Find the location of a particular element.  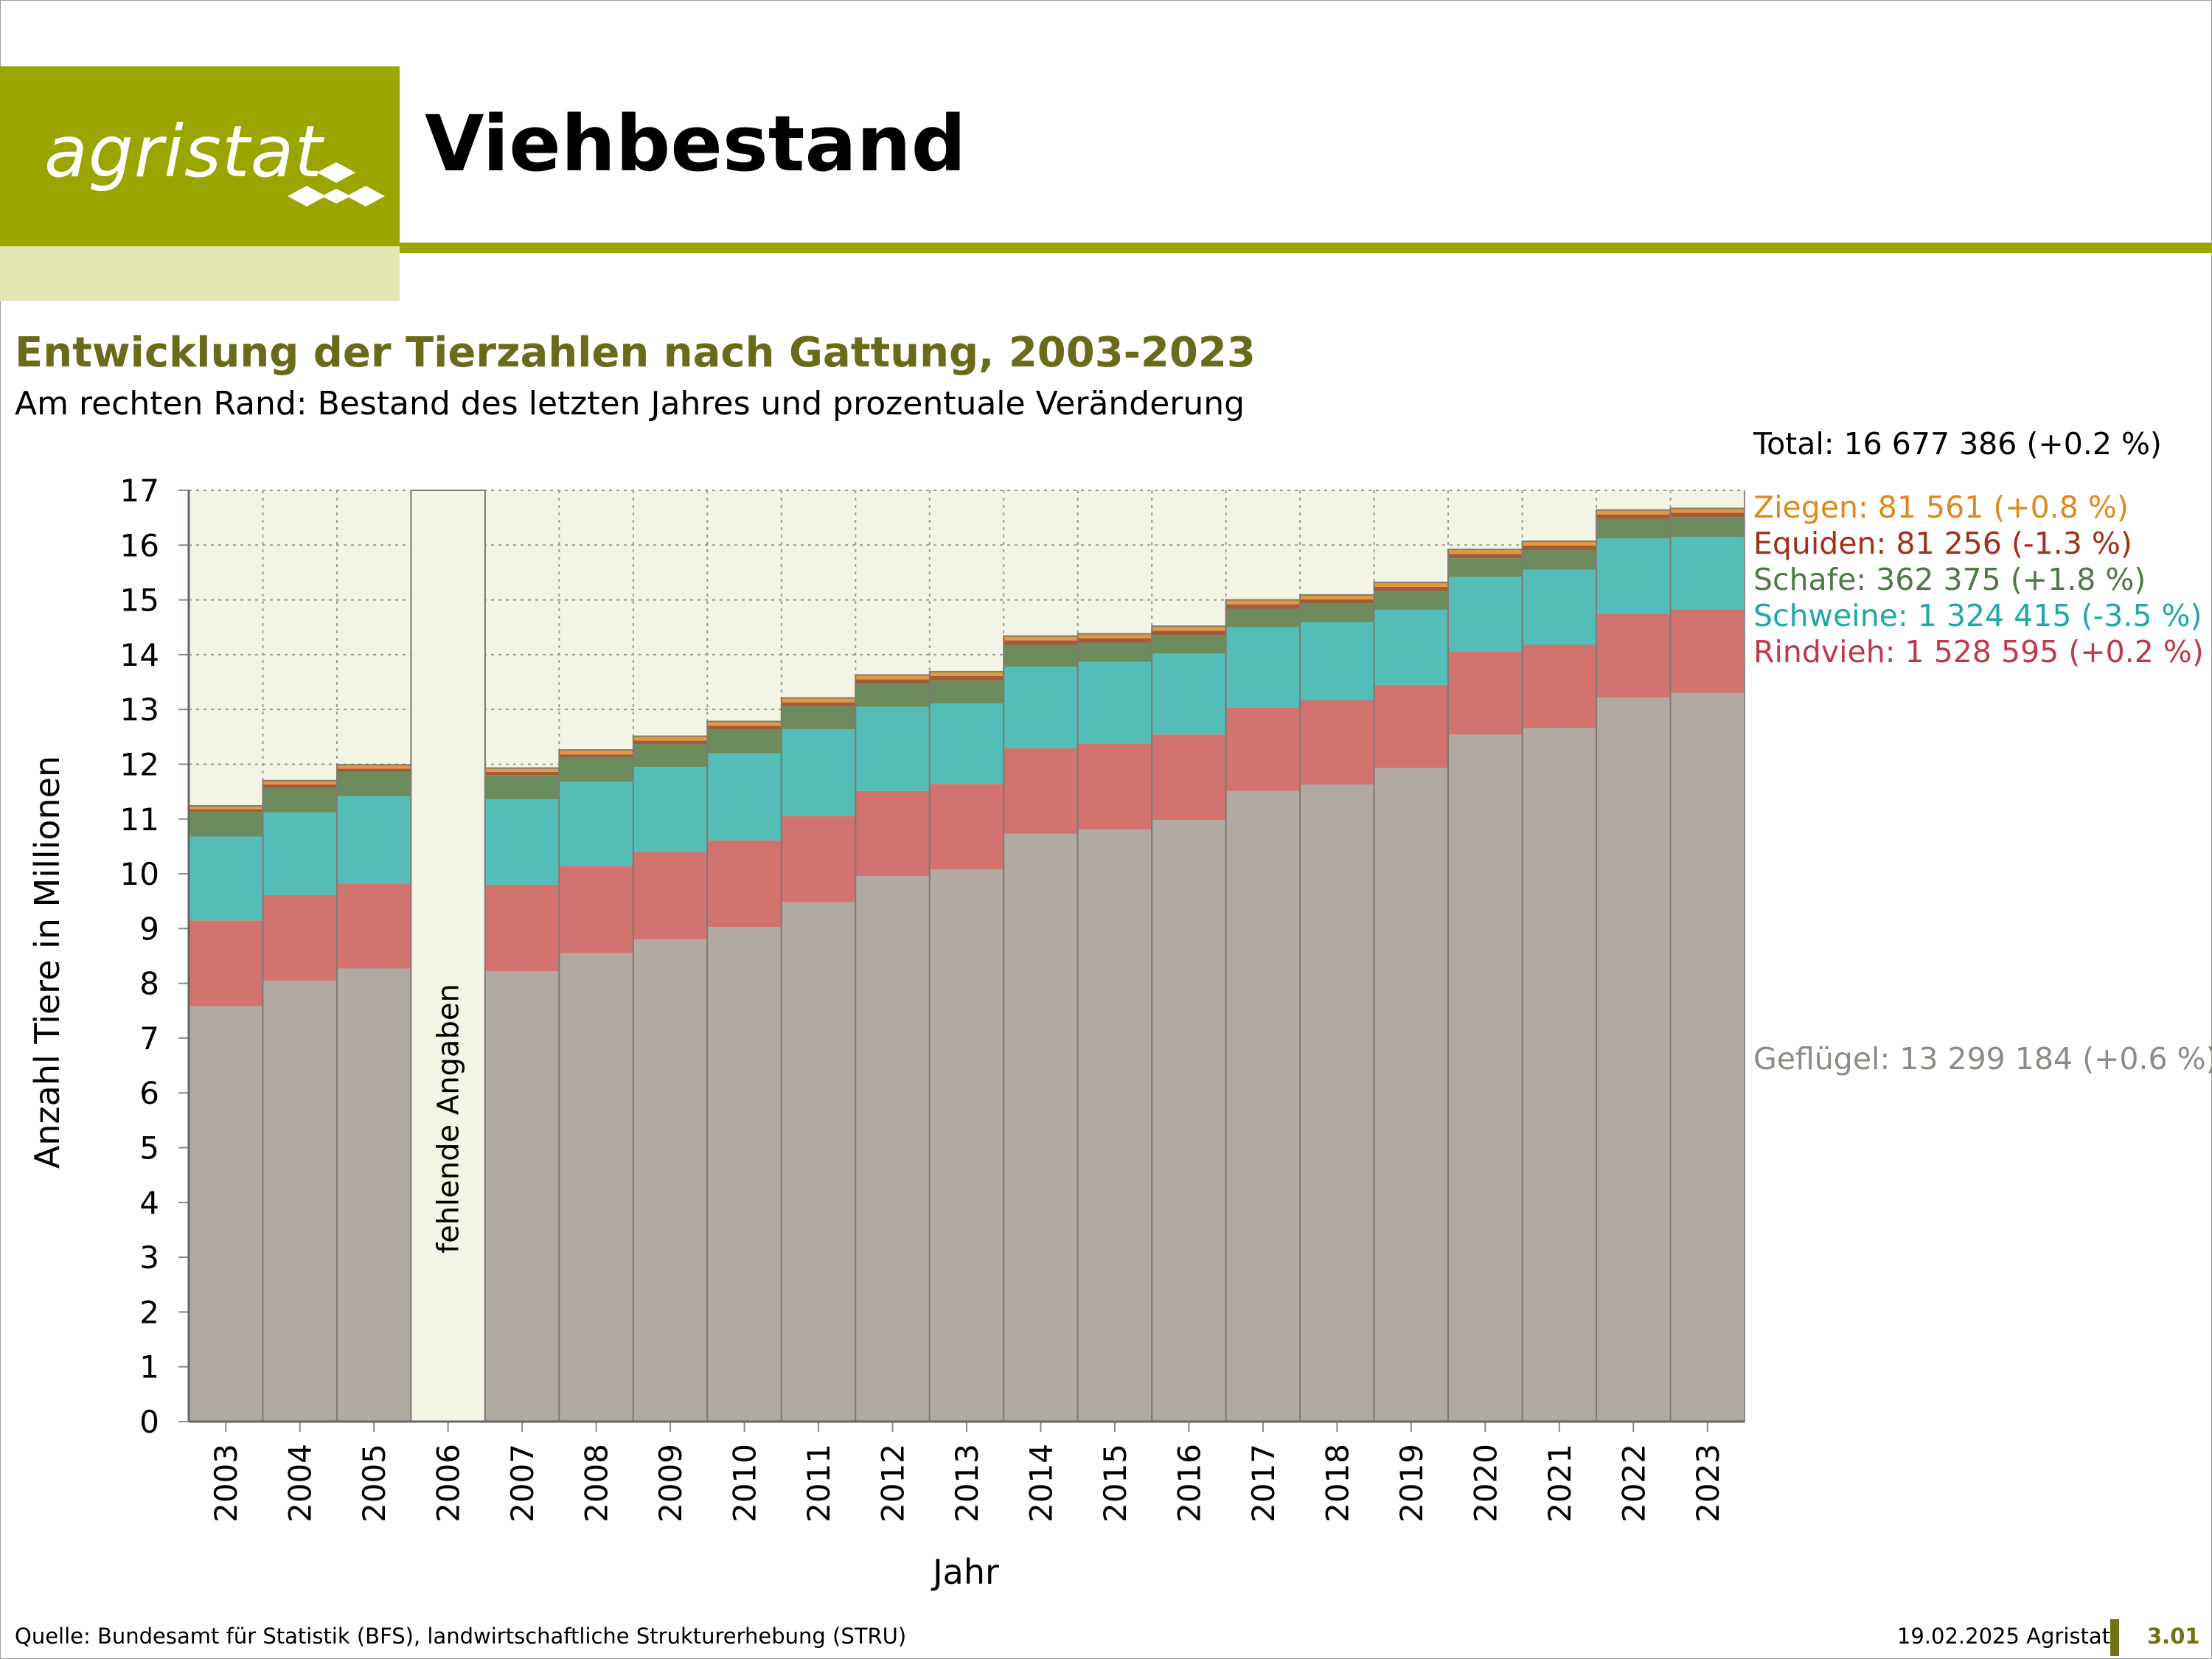

x-tick-label: 2020 is located at coordinates (1485, 1483).